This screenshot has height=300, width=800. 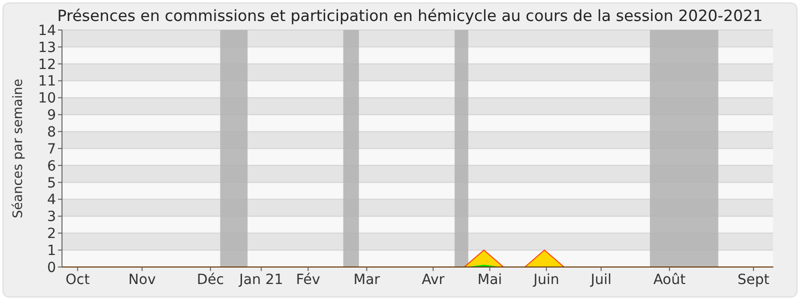 I want to click on chart-title: Présences en commissions et participation en hémicycle au cours de la session 2020-2021, so click(x=410, y=16).